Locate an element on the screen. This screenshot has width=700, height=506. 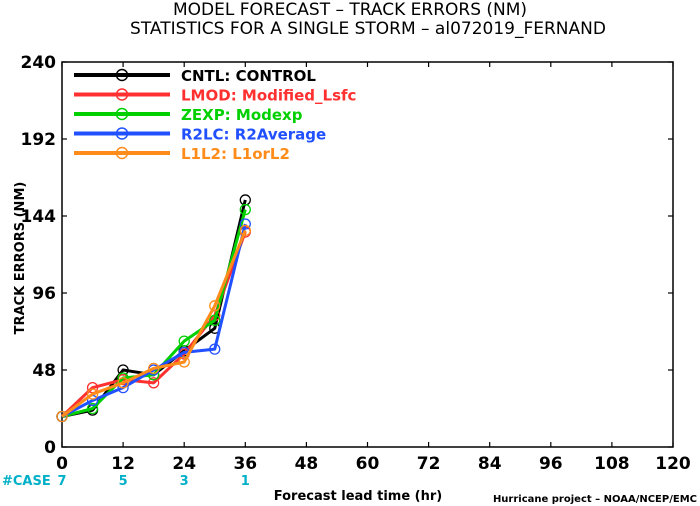
x-tick-label: 48 is located at coordinates (307, 464).